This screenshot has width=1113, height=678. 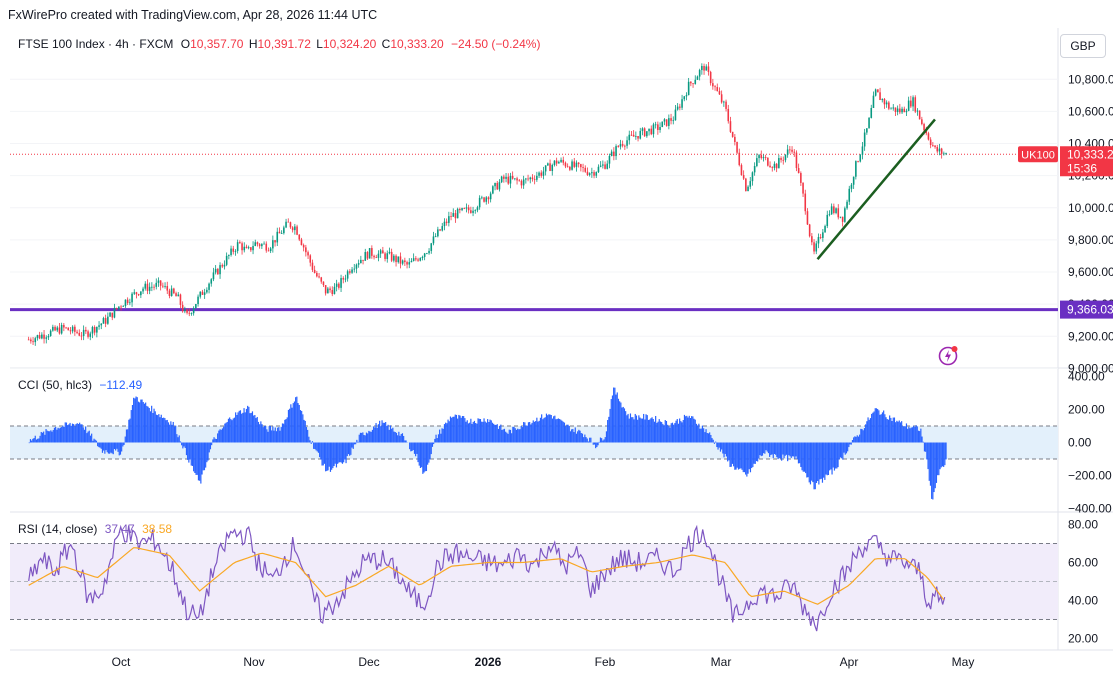 I want to click on price-tick-label: 10,000.00, so click(x=1090, y=208).